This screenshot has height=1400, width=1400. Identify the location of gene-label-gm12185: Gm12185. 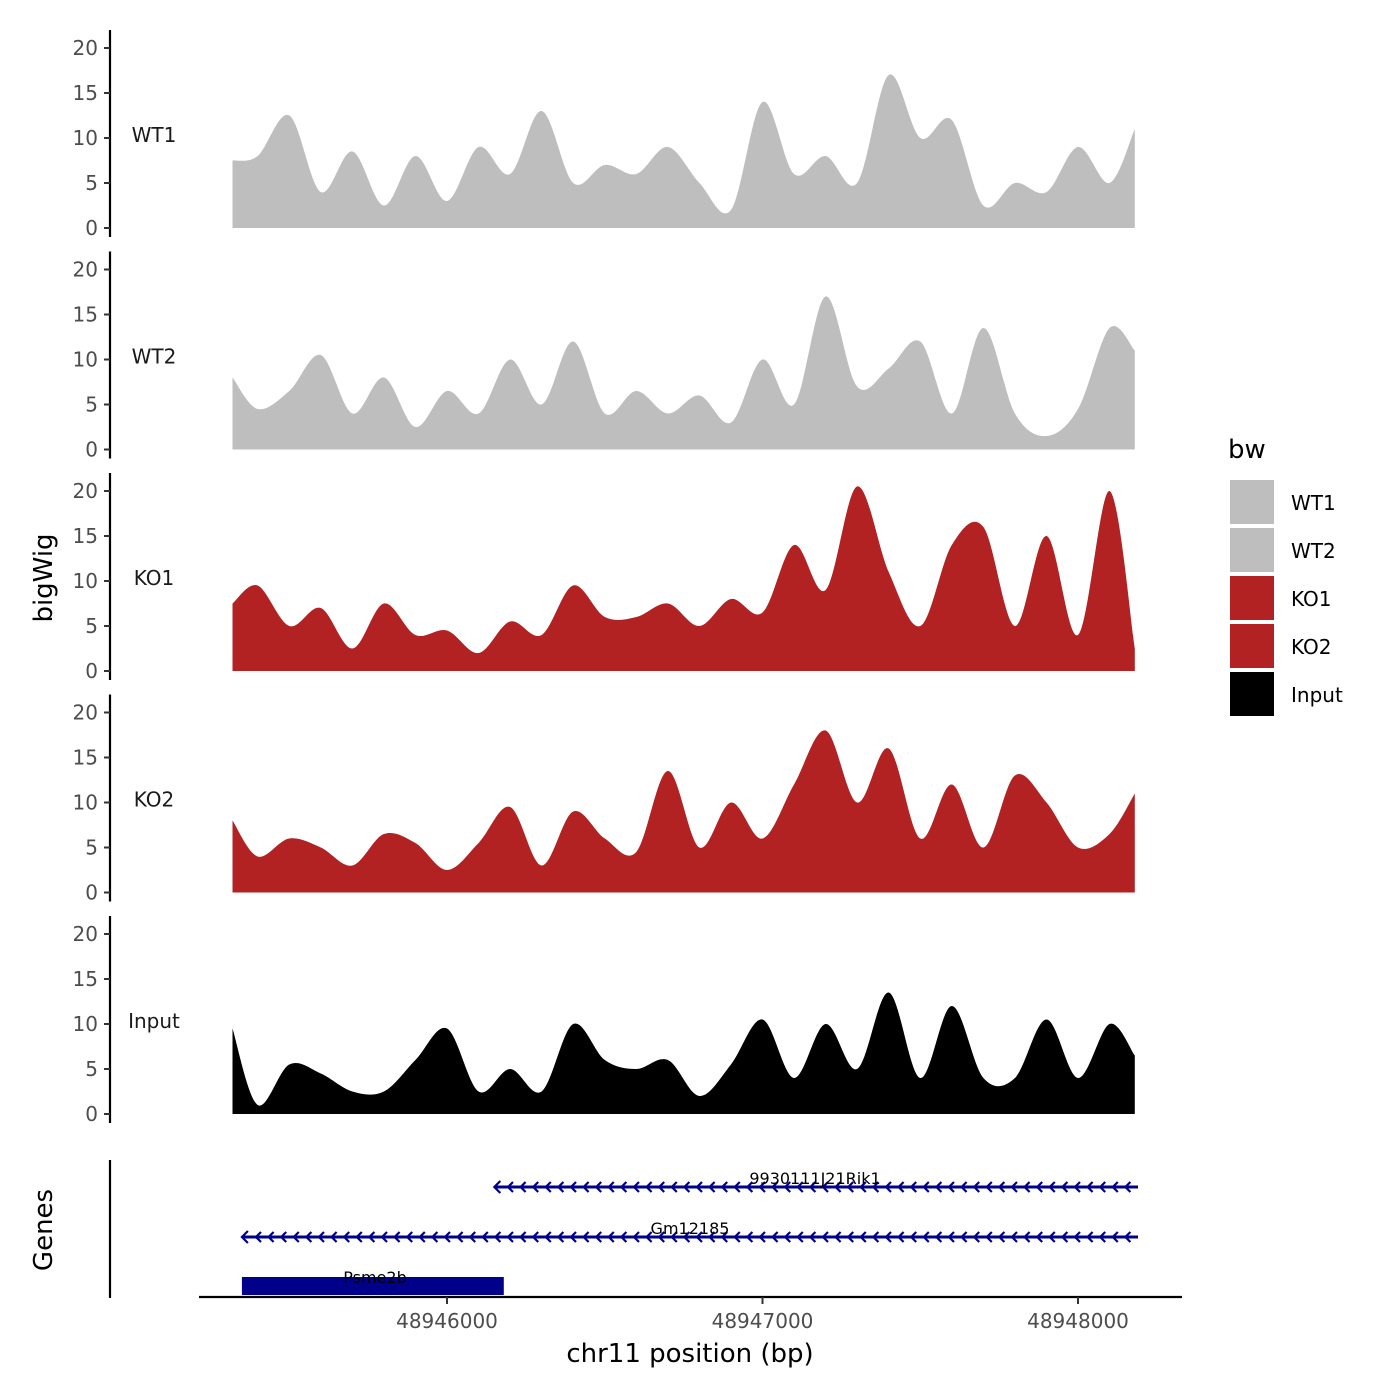
(690, 1228).